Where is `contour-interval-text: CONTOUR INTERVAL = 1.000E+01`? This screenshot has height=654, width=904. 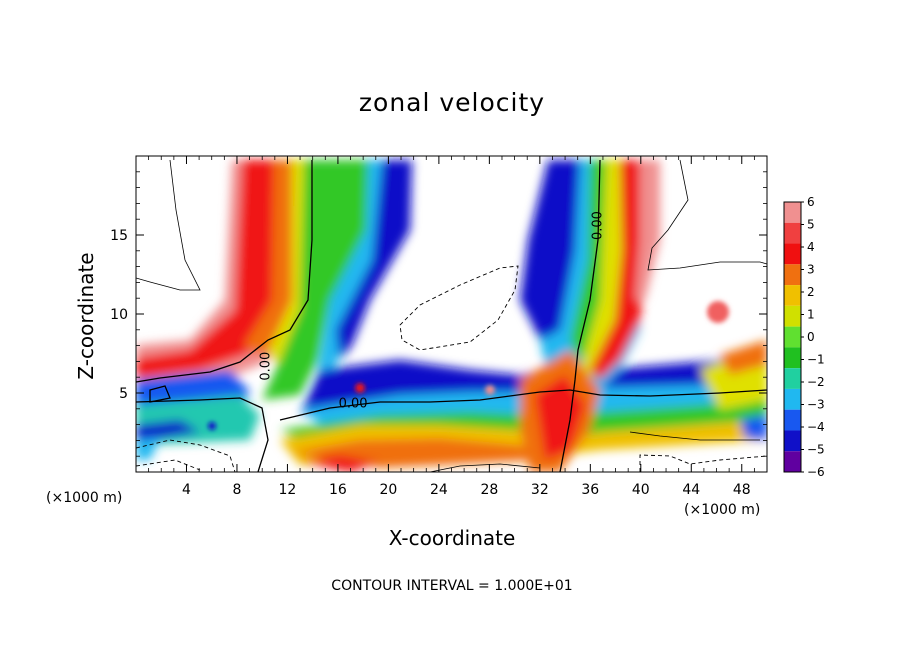
contour-interval-text: CONTOUR INTERVAL = 1.000E+01 is located at coordinates (452, 586).